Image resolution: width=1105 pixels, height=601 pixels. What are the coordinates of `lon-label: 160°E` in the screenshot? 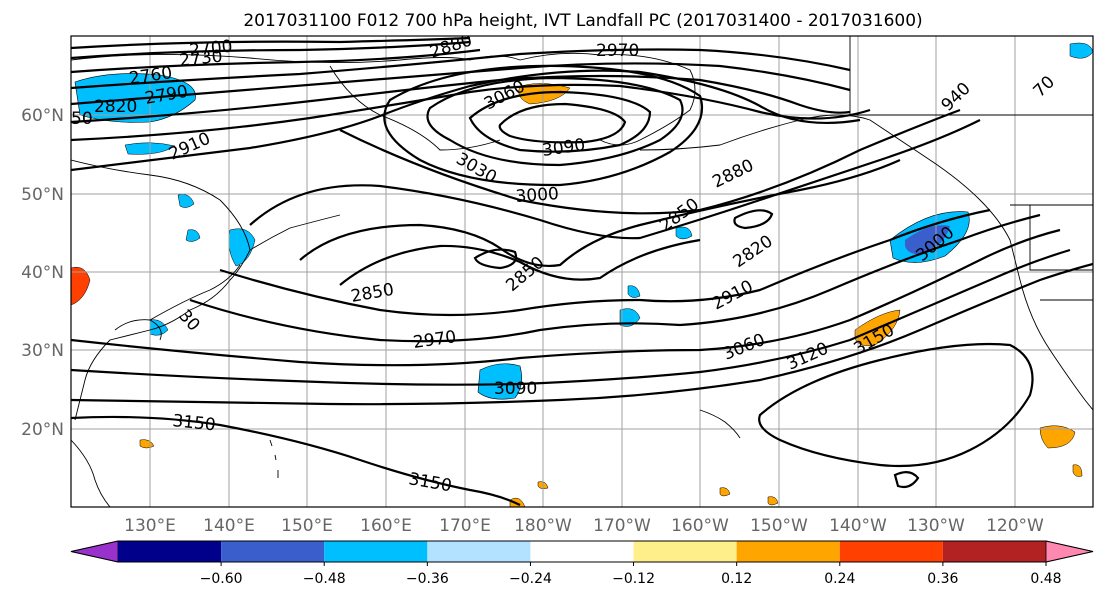 It's located at (386, 526).